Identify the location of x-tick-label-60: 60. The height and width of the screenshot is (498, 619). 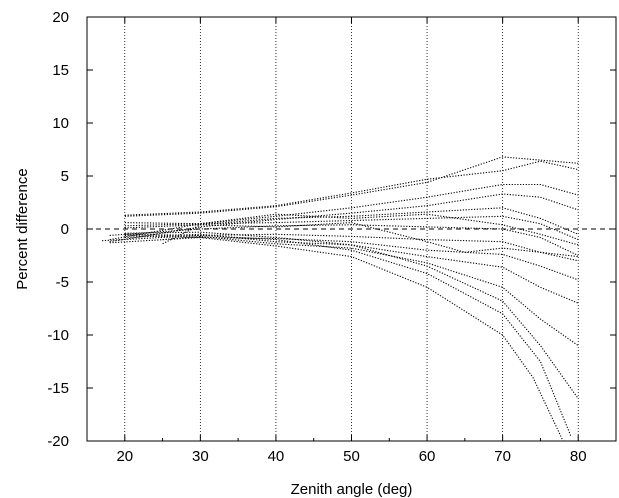
(427, 456).